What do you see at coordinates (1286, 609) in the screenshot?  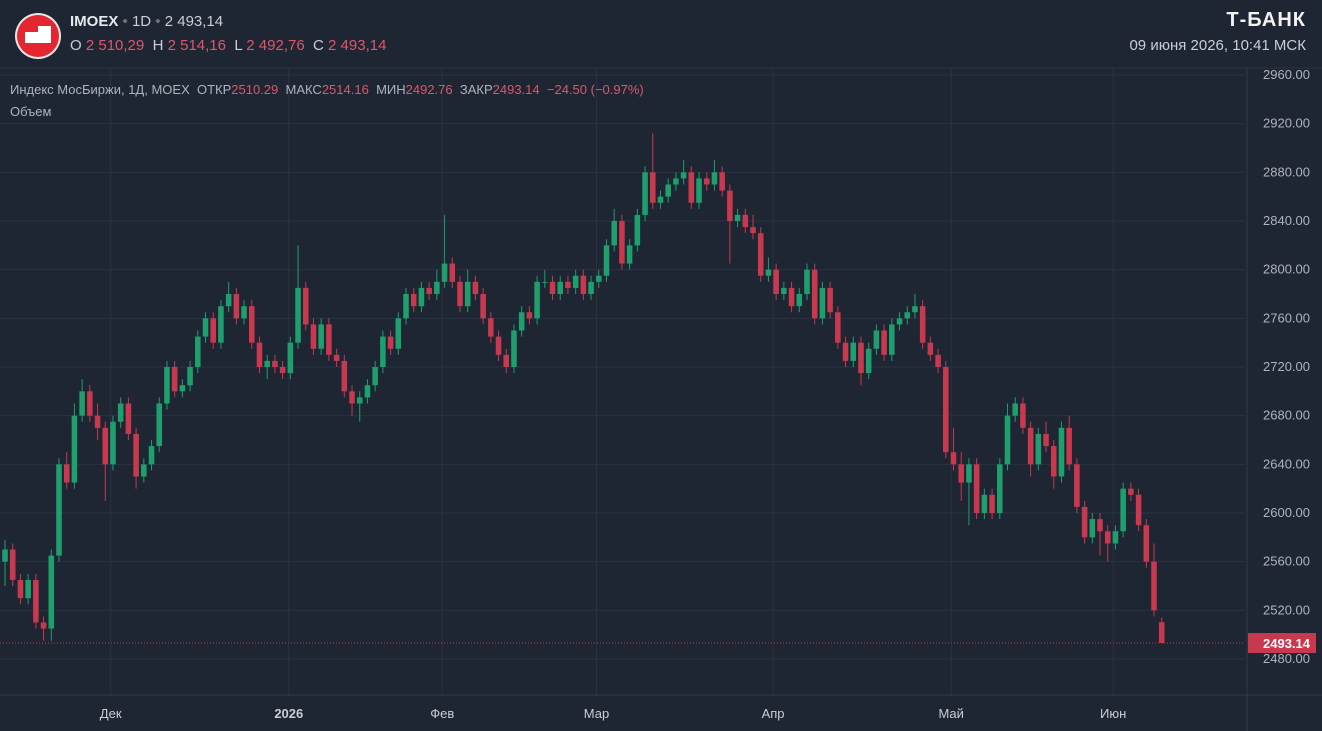 I see `y-tick-label: 2520.00` at bounding box center [1286, 609].